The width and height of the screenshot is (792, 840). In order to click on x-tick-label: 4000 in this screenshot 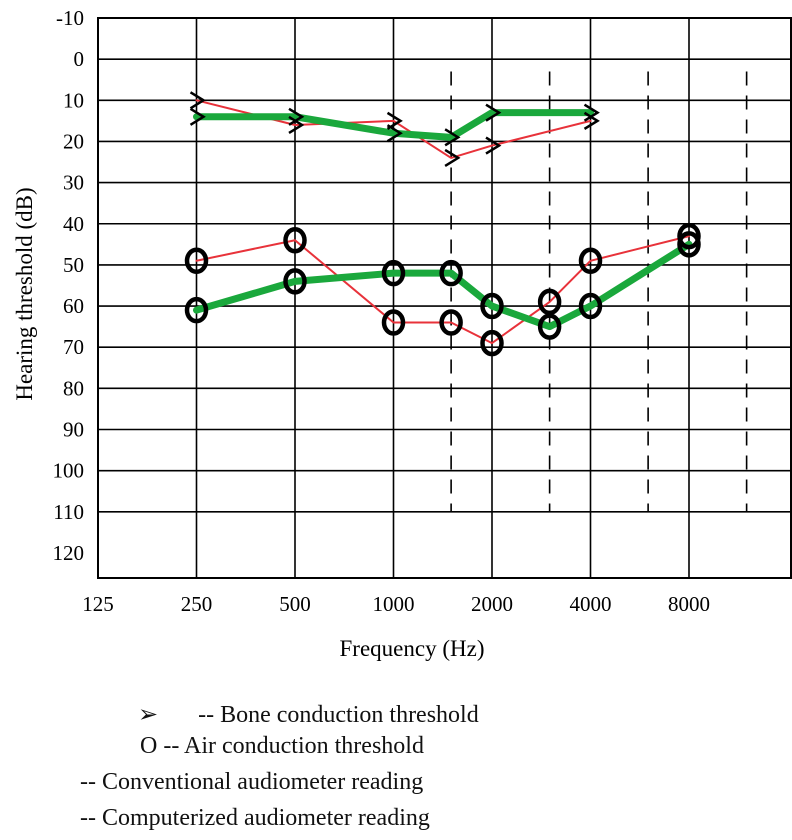, I will do `click(591, 604)`.